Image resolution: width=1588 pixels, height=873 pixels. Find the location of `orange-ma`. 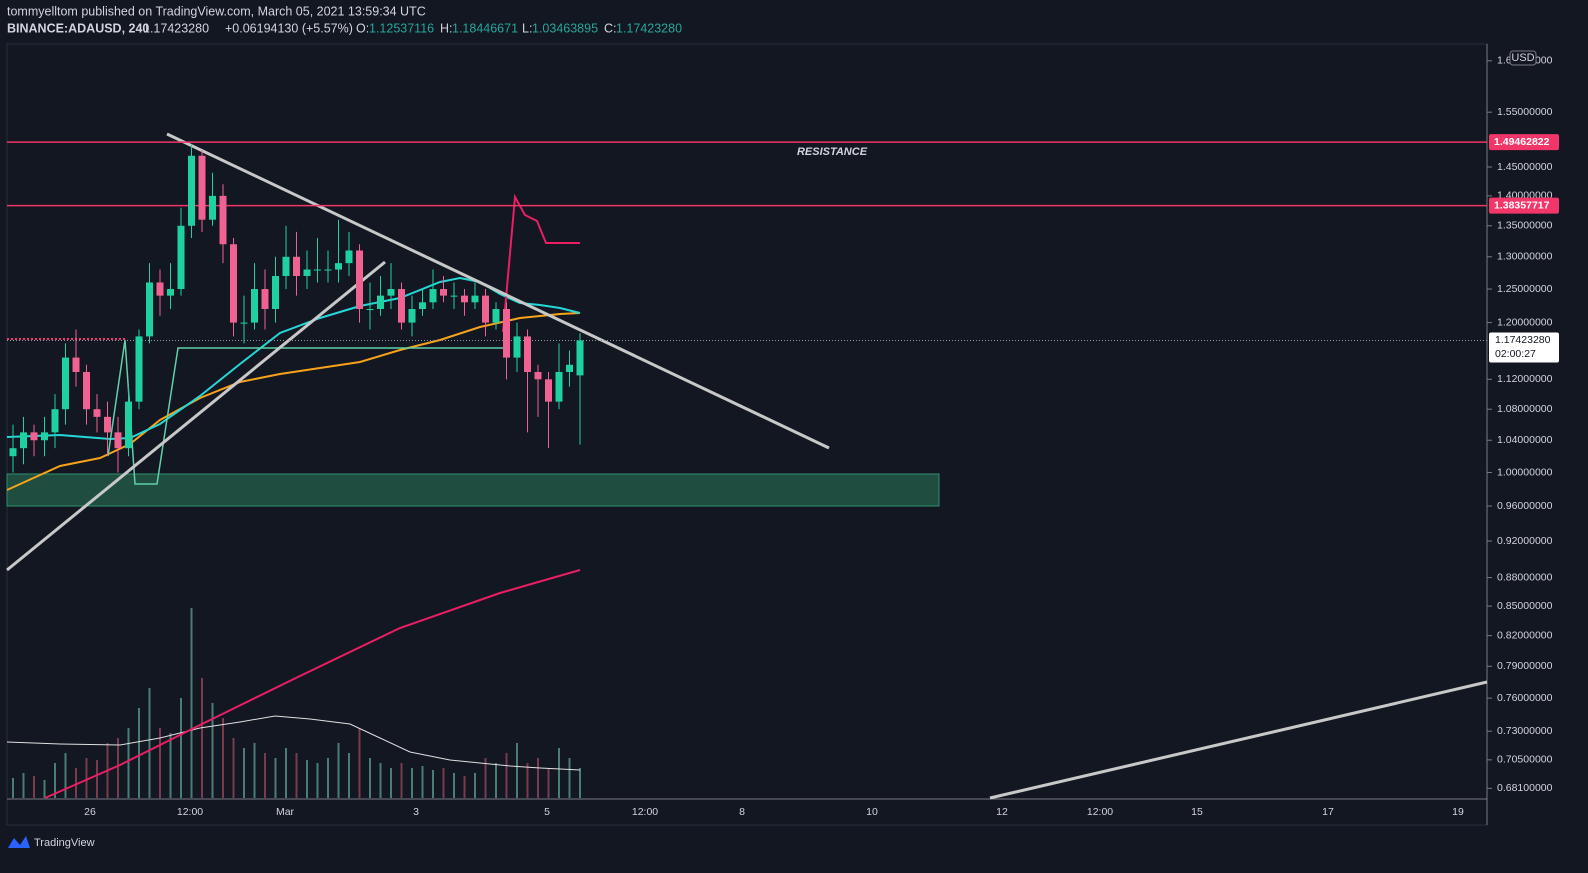

orange-ma is located at coordinates (293, 401).